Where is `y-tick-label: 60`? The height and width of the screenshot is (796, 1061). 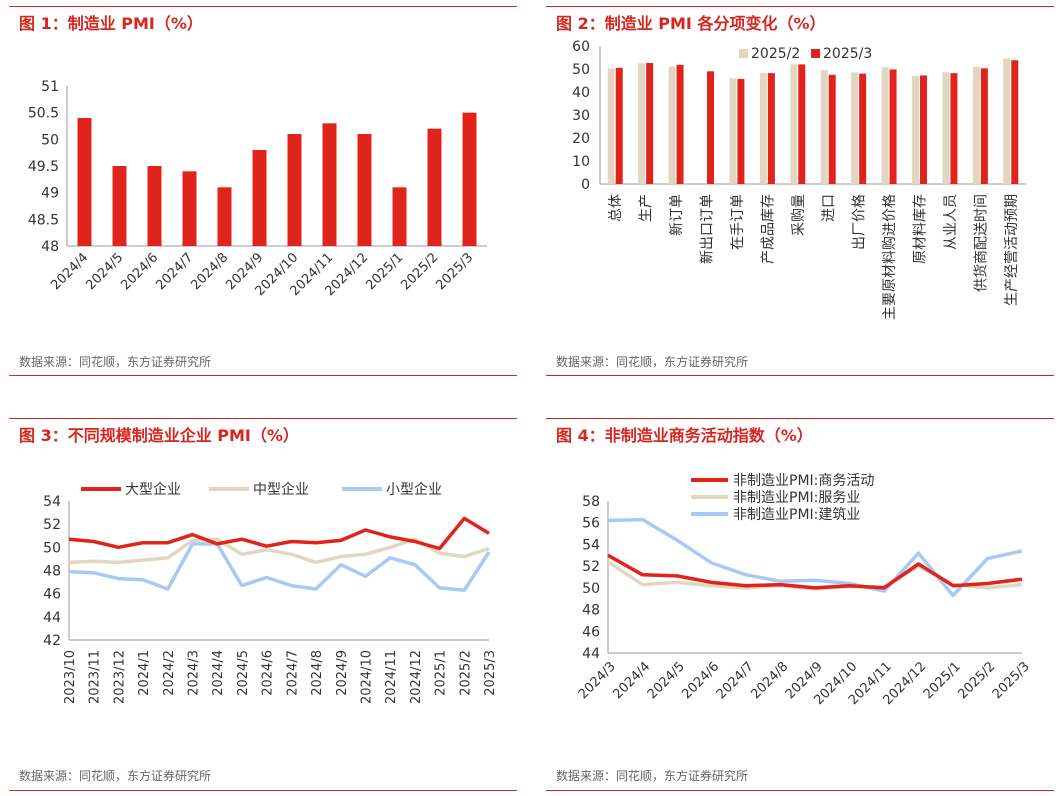
y-tick-label: 60 is located at coordinates (581, 47).